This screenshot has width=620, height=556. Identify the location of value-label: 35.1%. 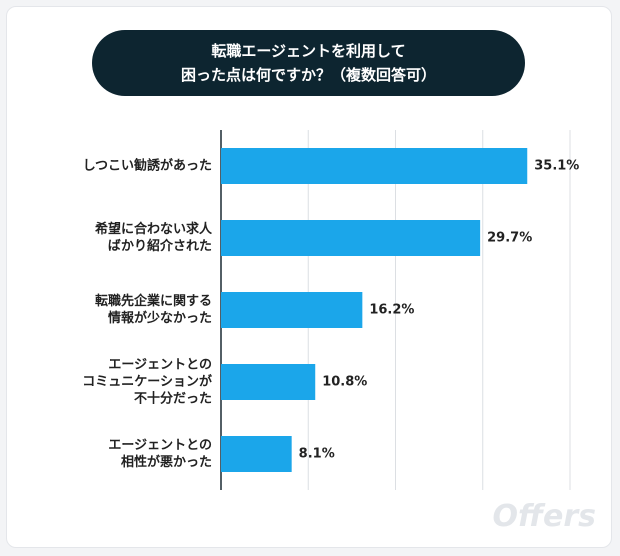
(556, 166).